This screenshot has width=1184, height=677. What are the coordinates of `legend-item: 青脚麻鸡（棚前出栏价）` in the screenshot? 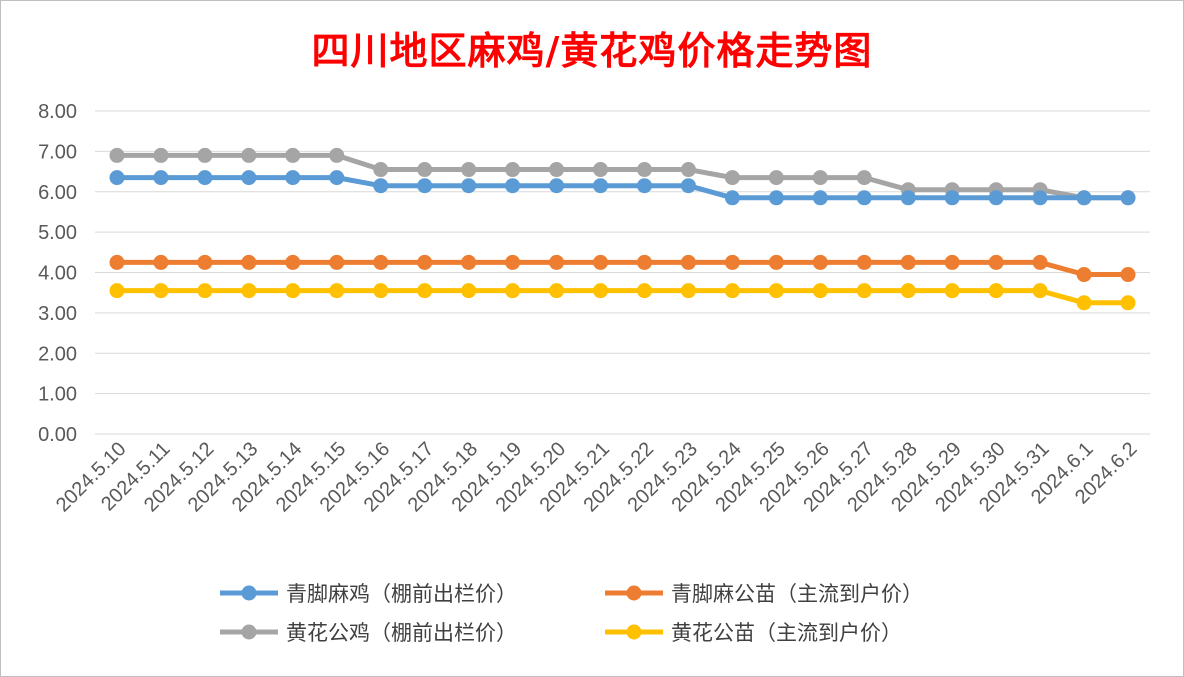 It's located at (368, 594).